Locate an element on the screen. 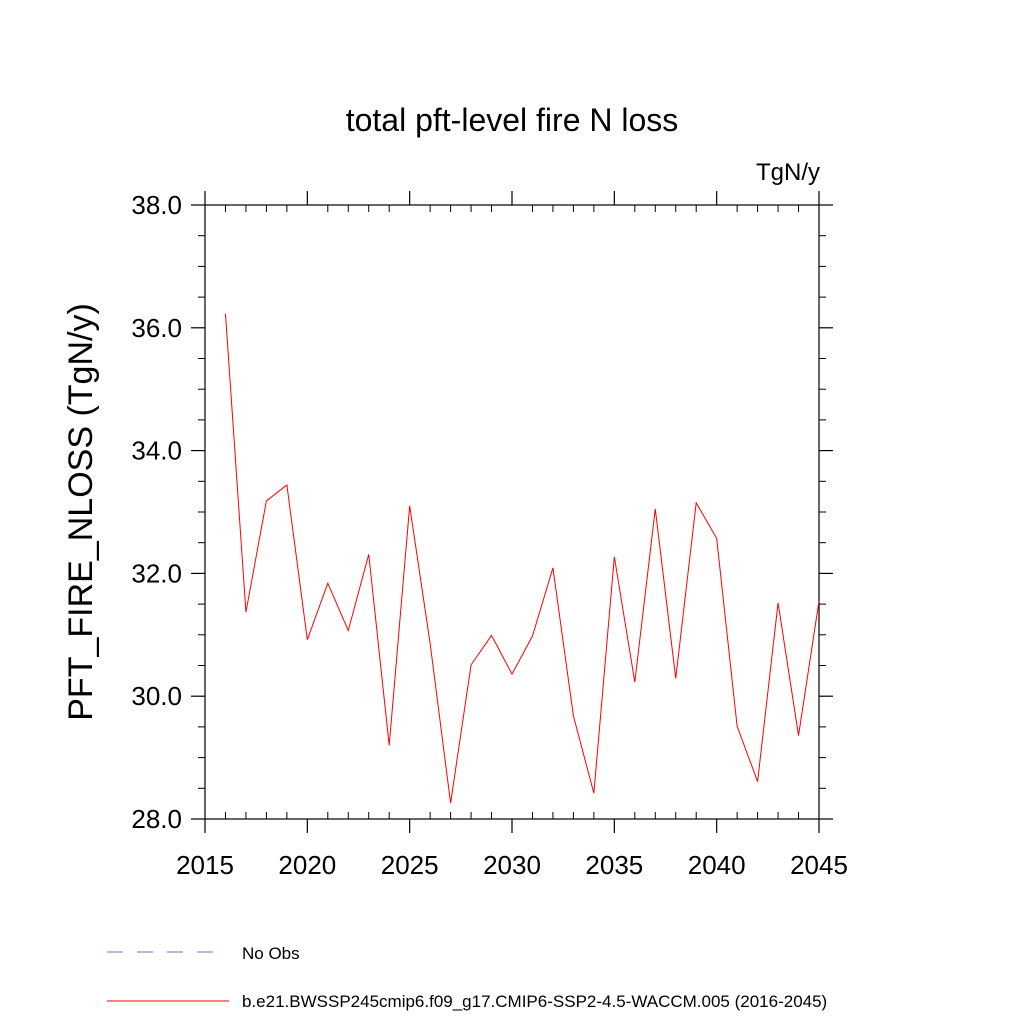 The image size is (1024, 1024). legend-label-no-obs: No Obs is located at coordinates (271, 953).